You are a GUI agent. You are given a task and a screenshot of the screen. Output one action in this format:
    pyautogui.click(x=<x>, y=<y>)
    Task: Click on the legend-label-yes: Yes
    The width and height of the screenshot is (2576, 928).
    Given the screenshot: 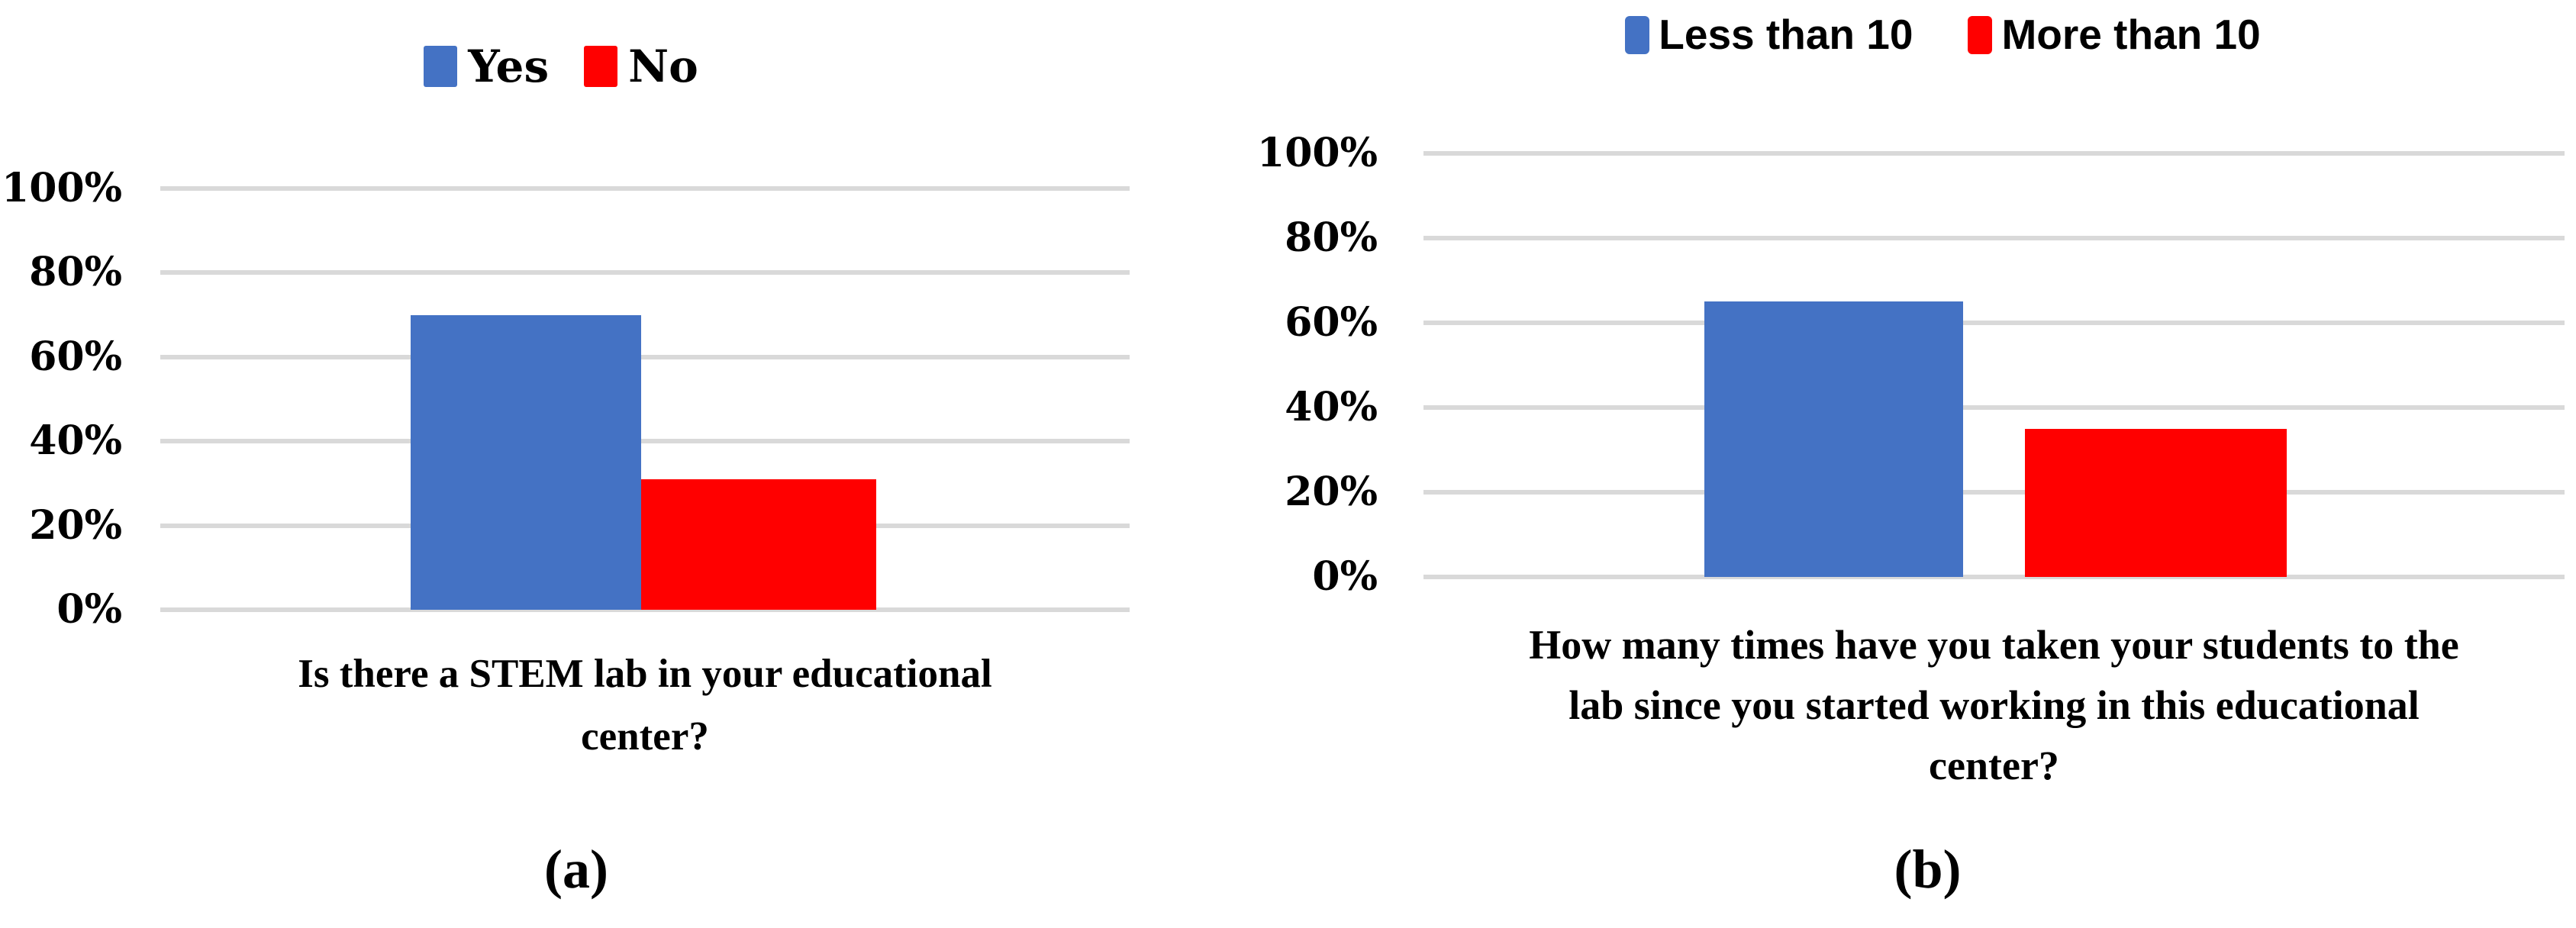 What is the action you would take?
    pyautogui.click(x=509, y=66)
    